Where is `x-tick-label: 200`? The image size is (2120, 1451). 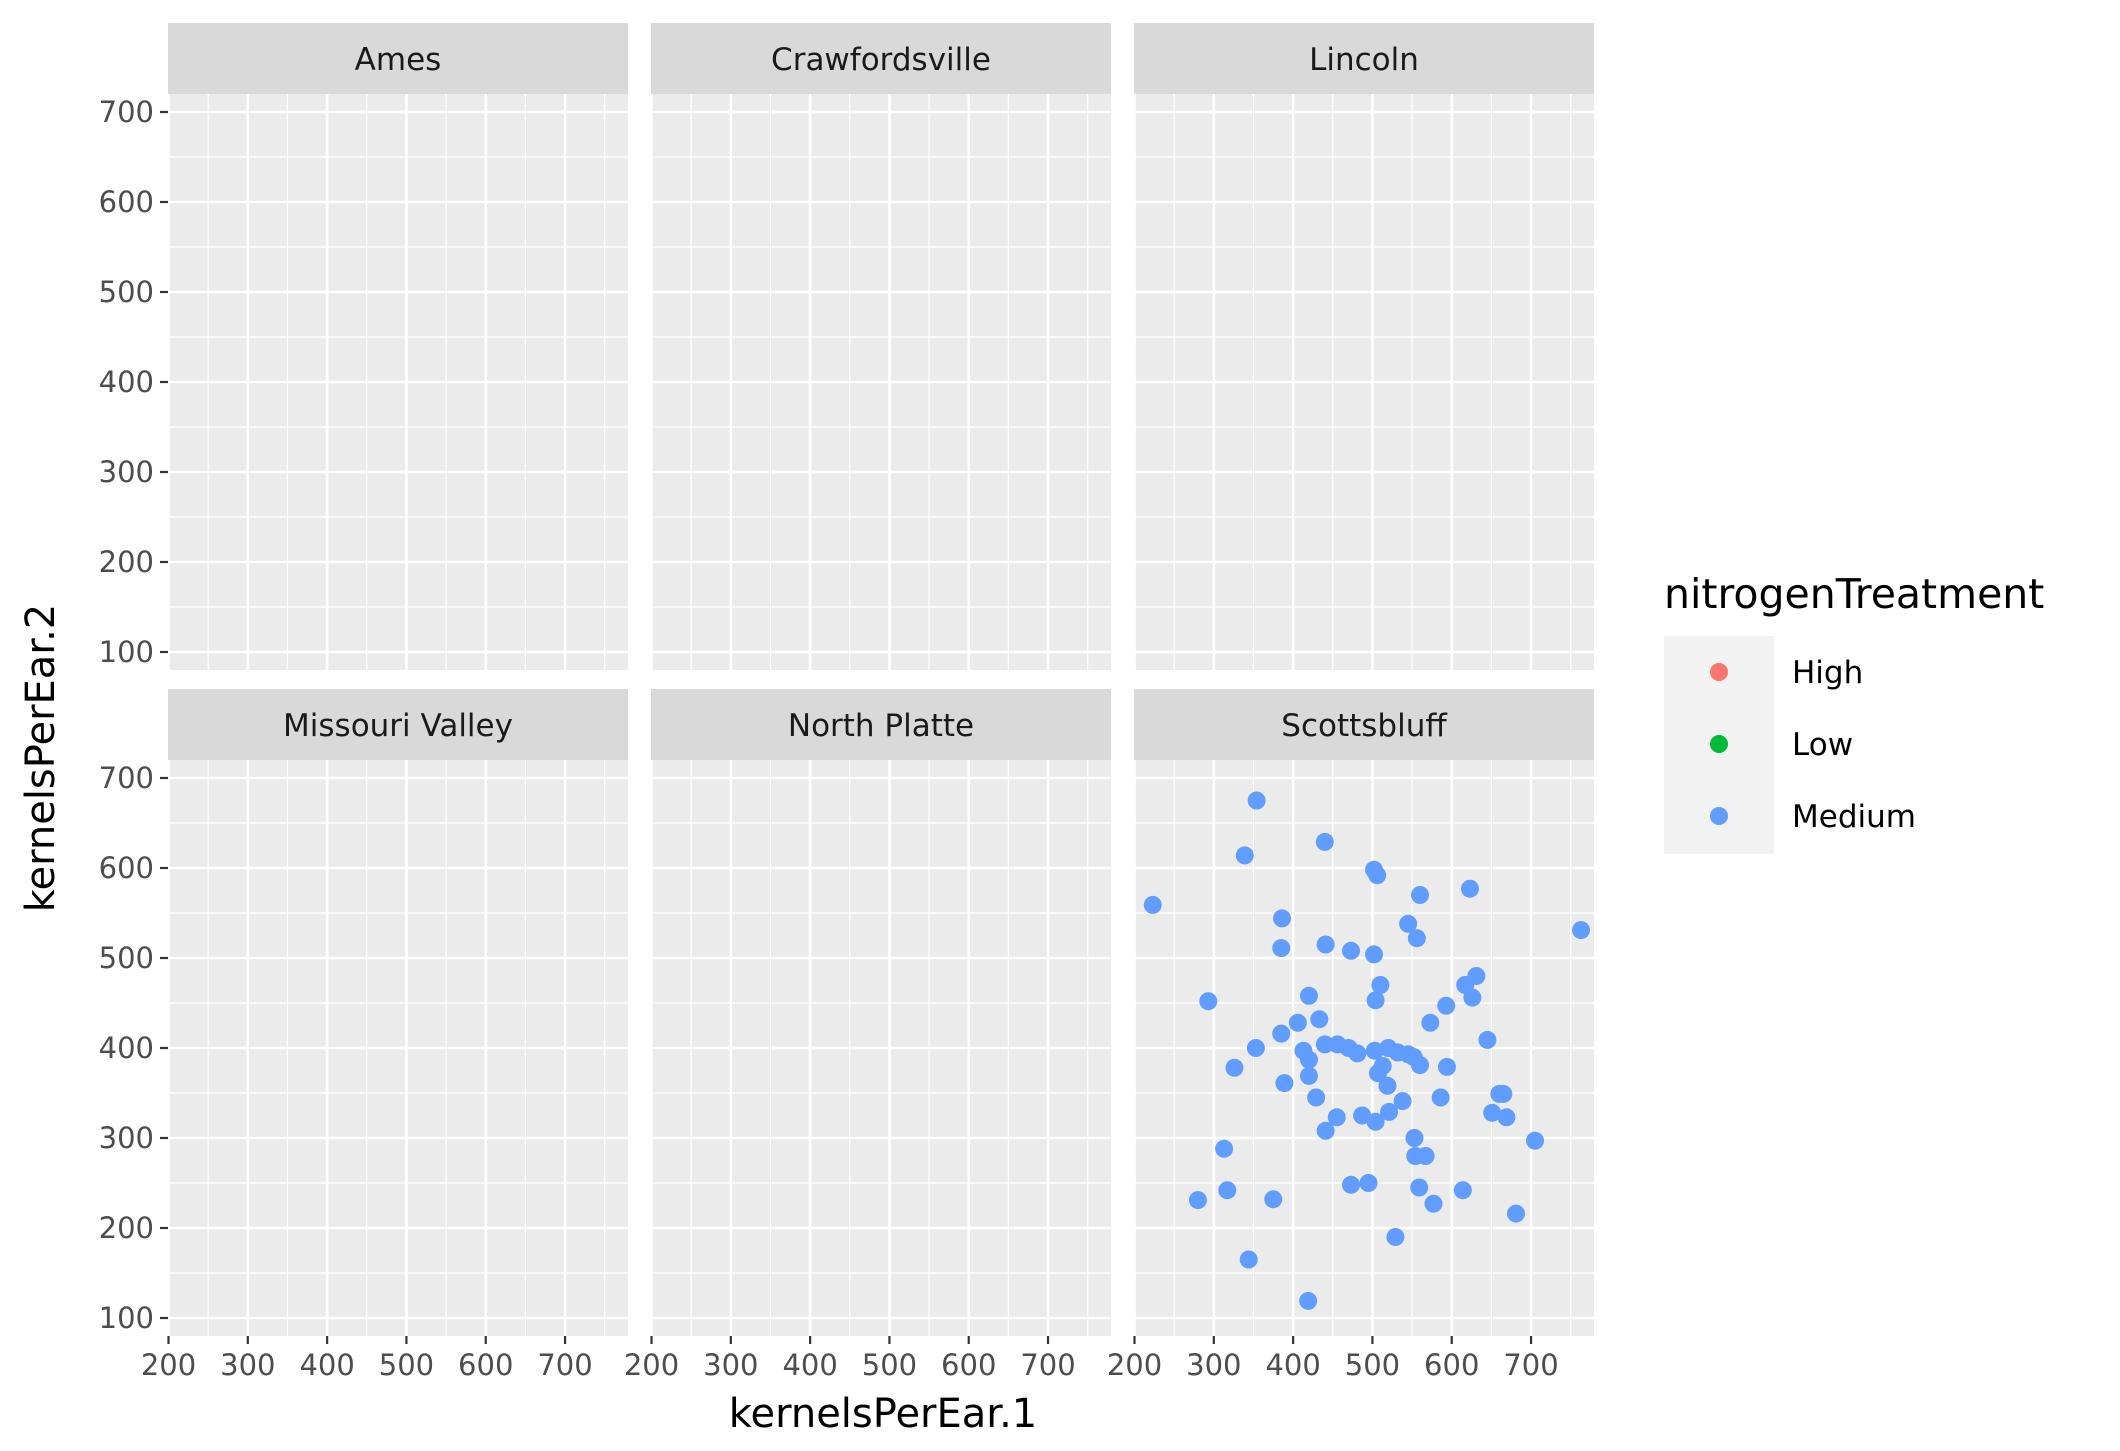
x-tick-label: 200 is located at coordinates (1134, 1365).